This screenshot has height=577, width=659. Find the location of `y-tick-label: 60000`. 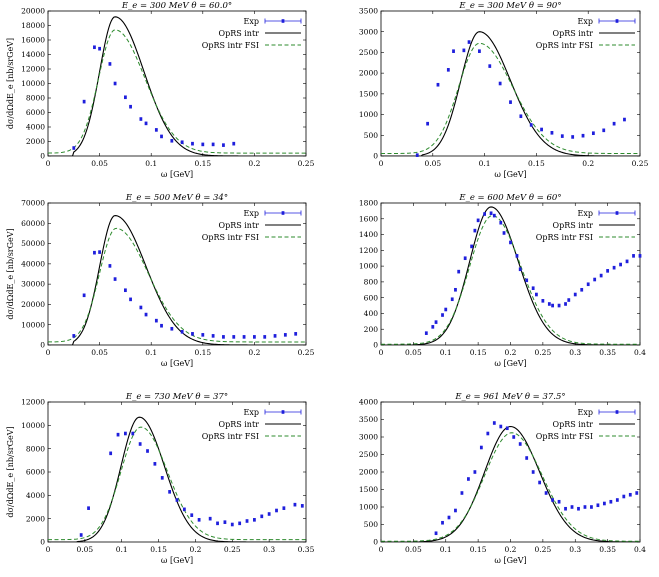

y-tick-label: 60000 is located at coordinates (33, 223).